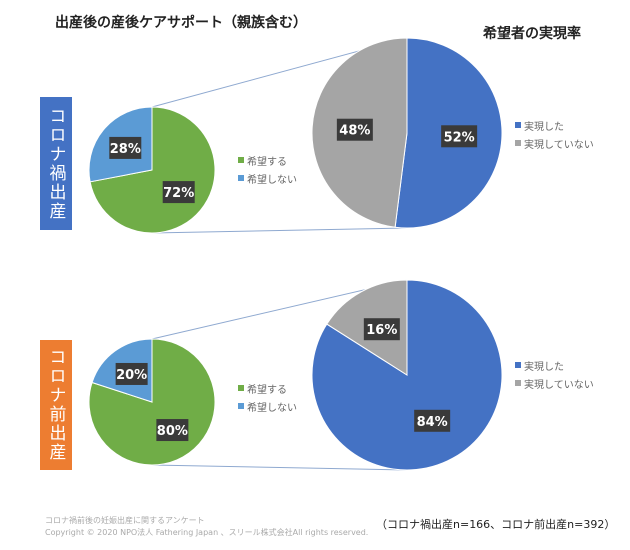  What do you see at coordinates (56, 405) in the screenshot?
I see `group-label-pre: コロナ前出産` at bounding box center [56, 405].